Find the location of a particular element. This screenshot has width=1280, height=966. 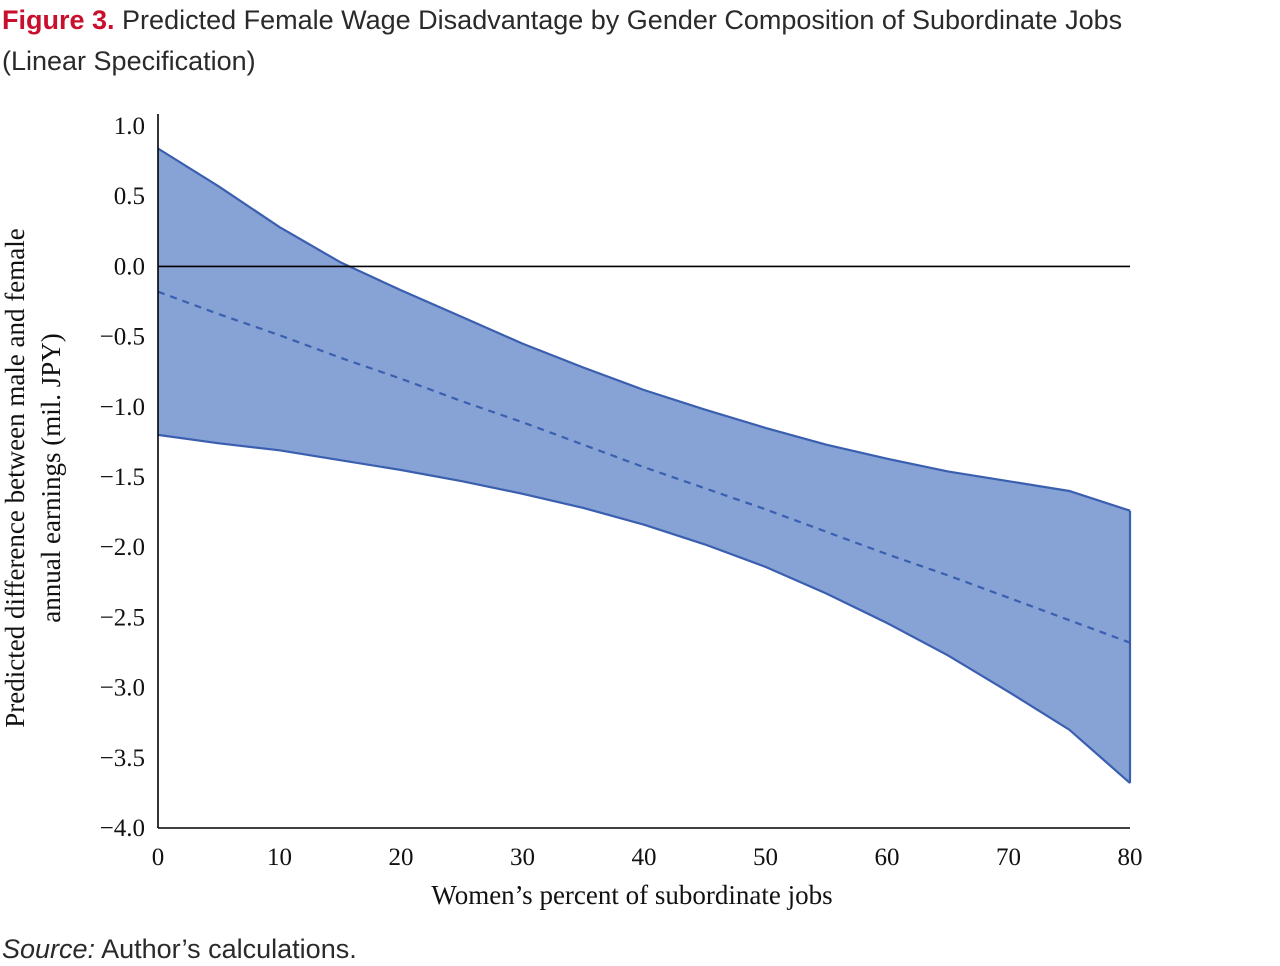

y-tick-label: −3.0 is located at coordinates (122, 688).